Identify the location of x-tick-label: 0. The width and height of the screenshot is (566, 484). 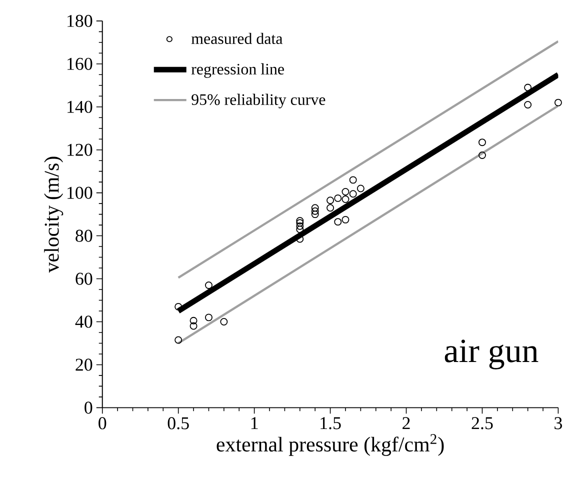
(102, 423).